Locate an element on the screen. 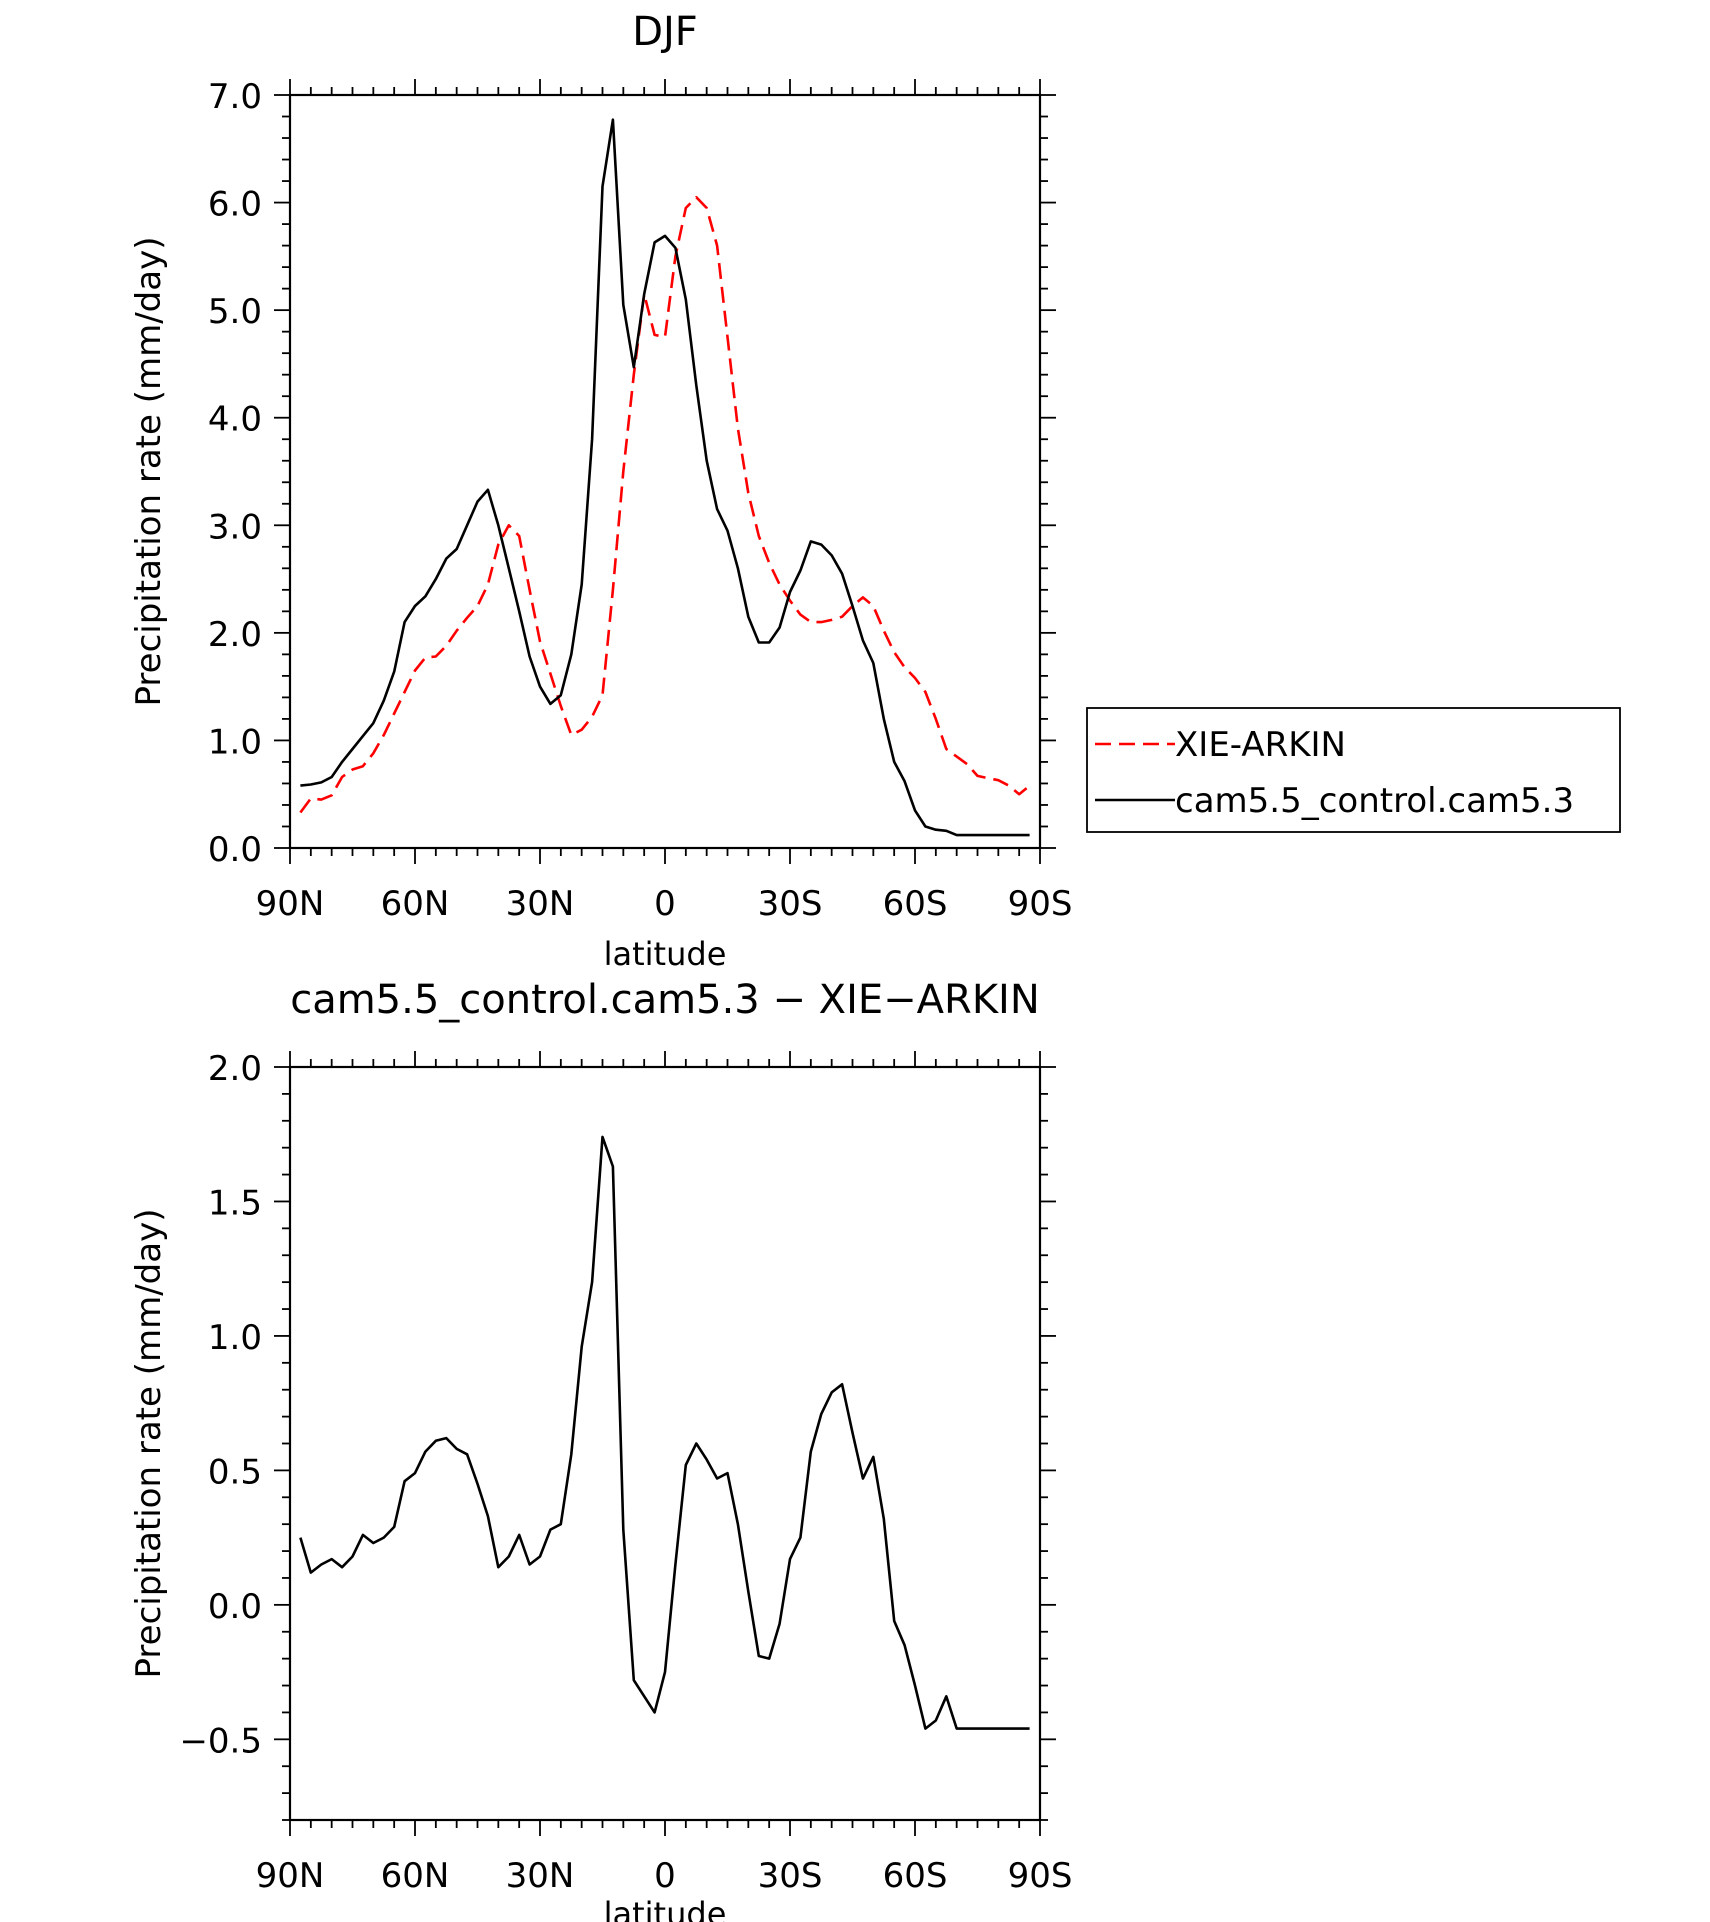  series-line-difference is located at coordinates (664, 1432).